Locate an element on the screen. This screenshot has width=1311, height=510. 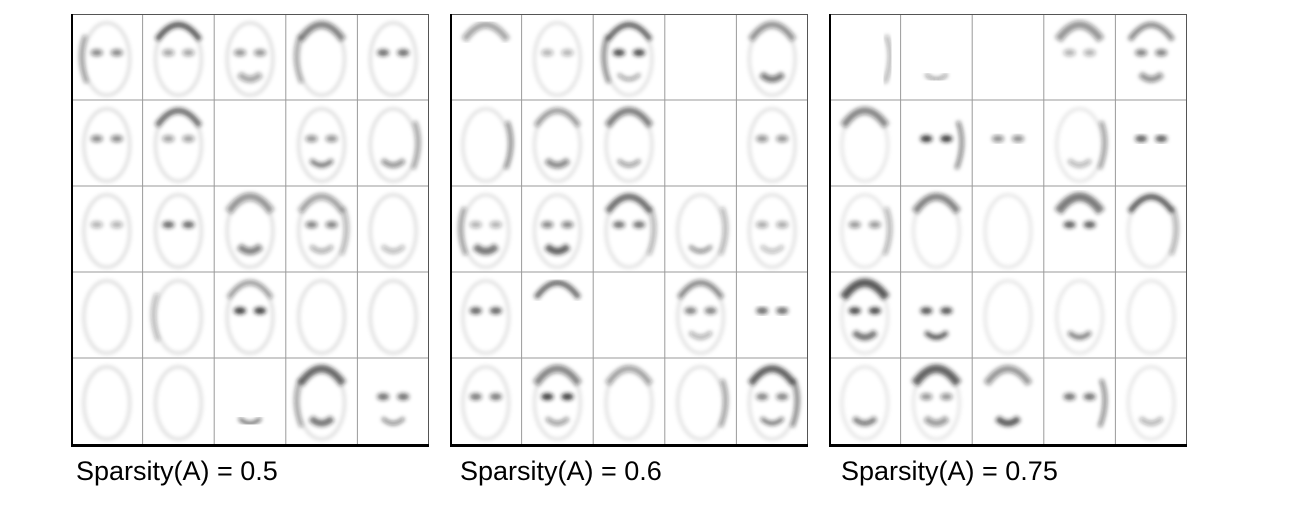
panel-caption-sparsity-0.5: Sparsity(A) = 0.5 is located at coordinates (177, 471).